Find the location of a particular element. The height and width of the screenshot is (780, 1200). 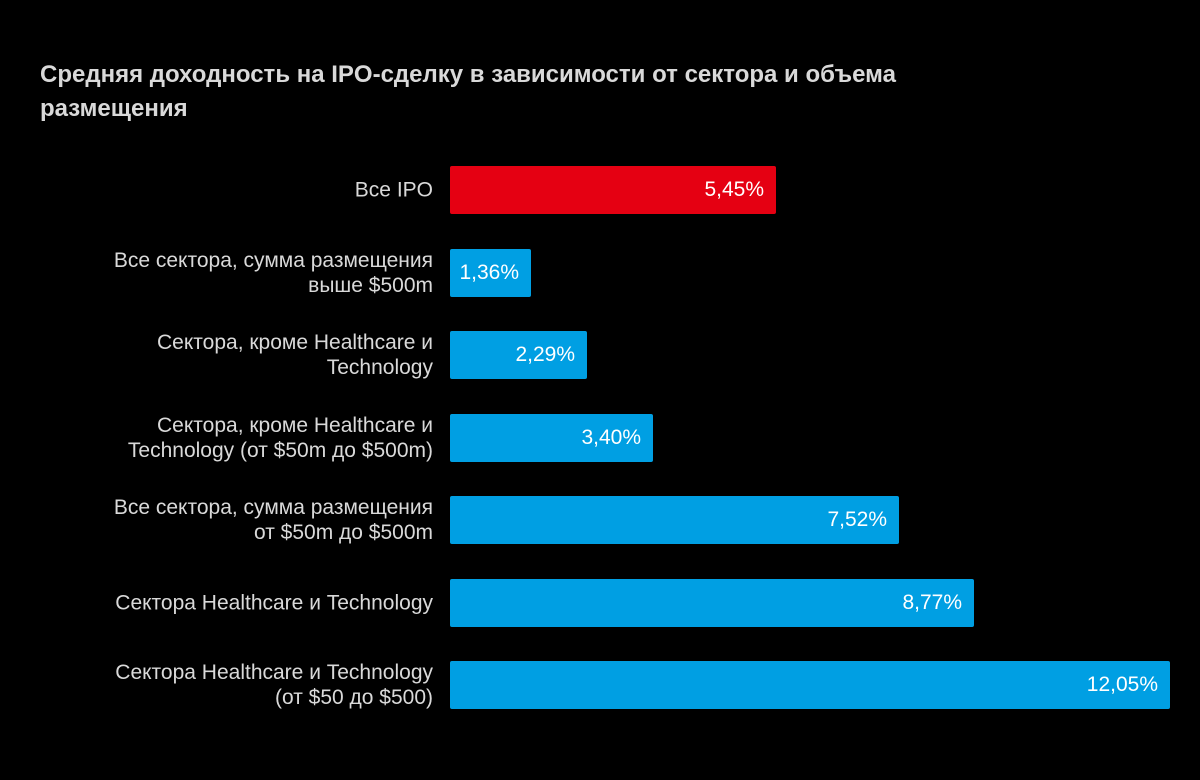

bar: 3,40% is located at coordinates (551, 437).